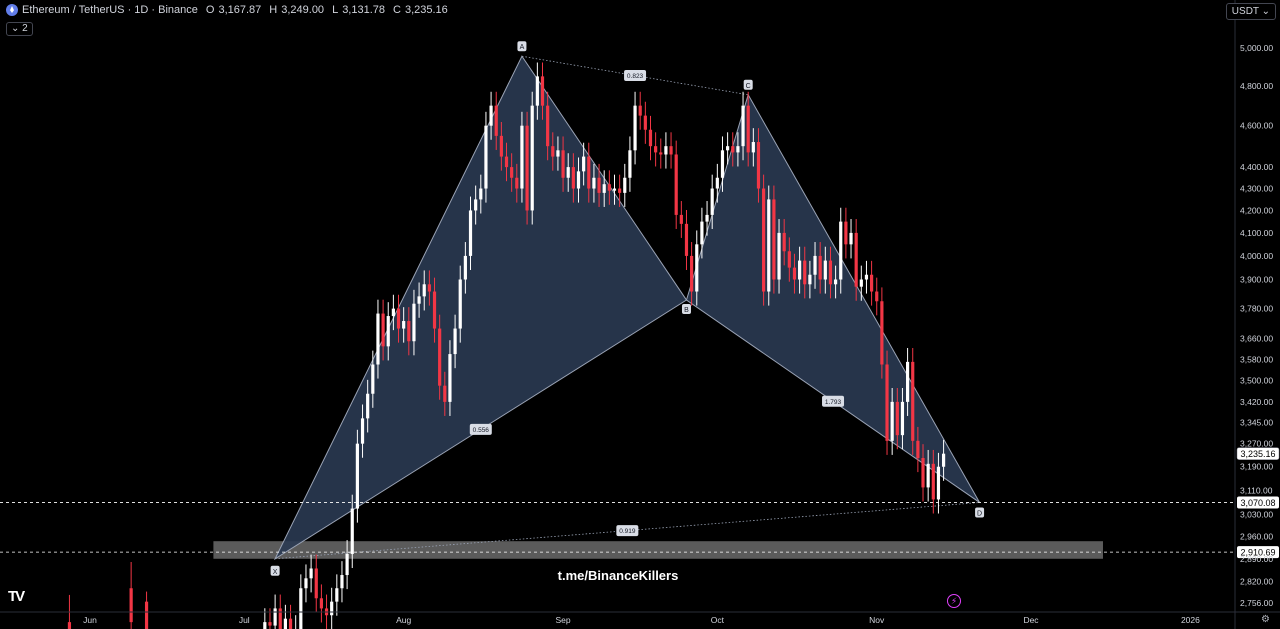 This screenshot has width=1280, height=629. What do you see at coordinates (90, 620) in the screenshot?
I see `x-tick-label: Jun` at bounding box center [90, 620].